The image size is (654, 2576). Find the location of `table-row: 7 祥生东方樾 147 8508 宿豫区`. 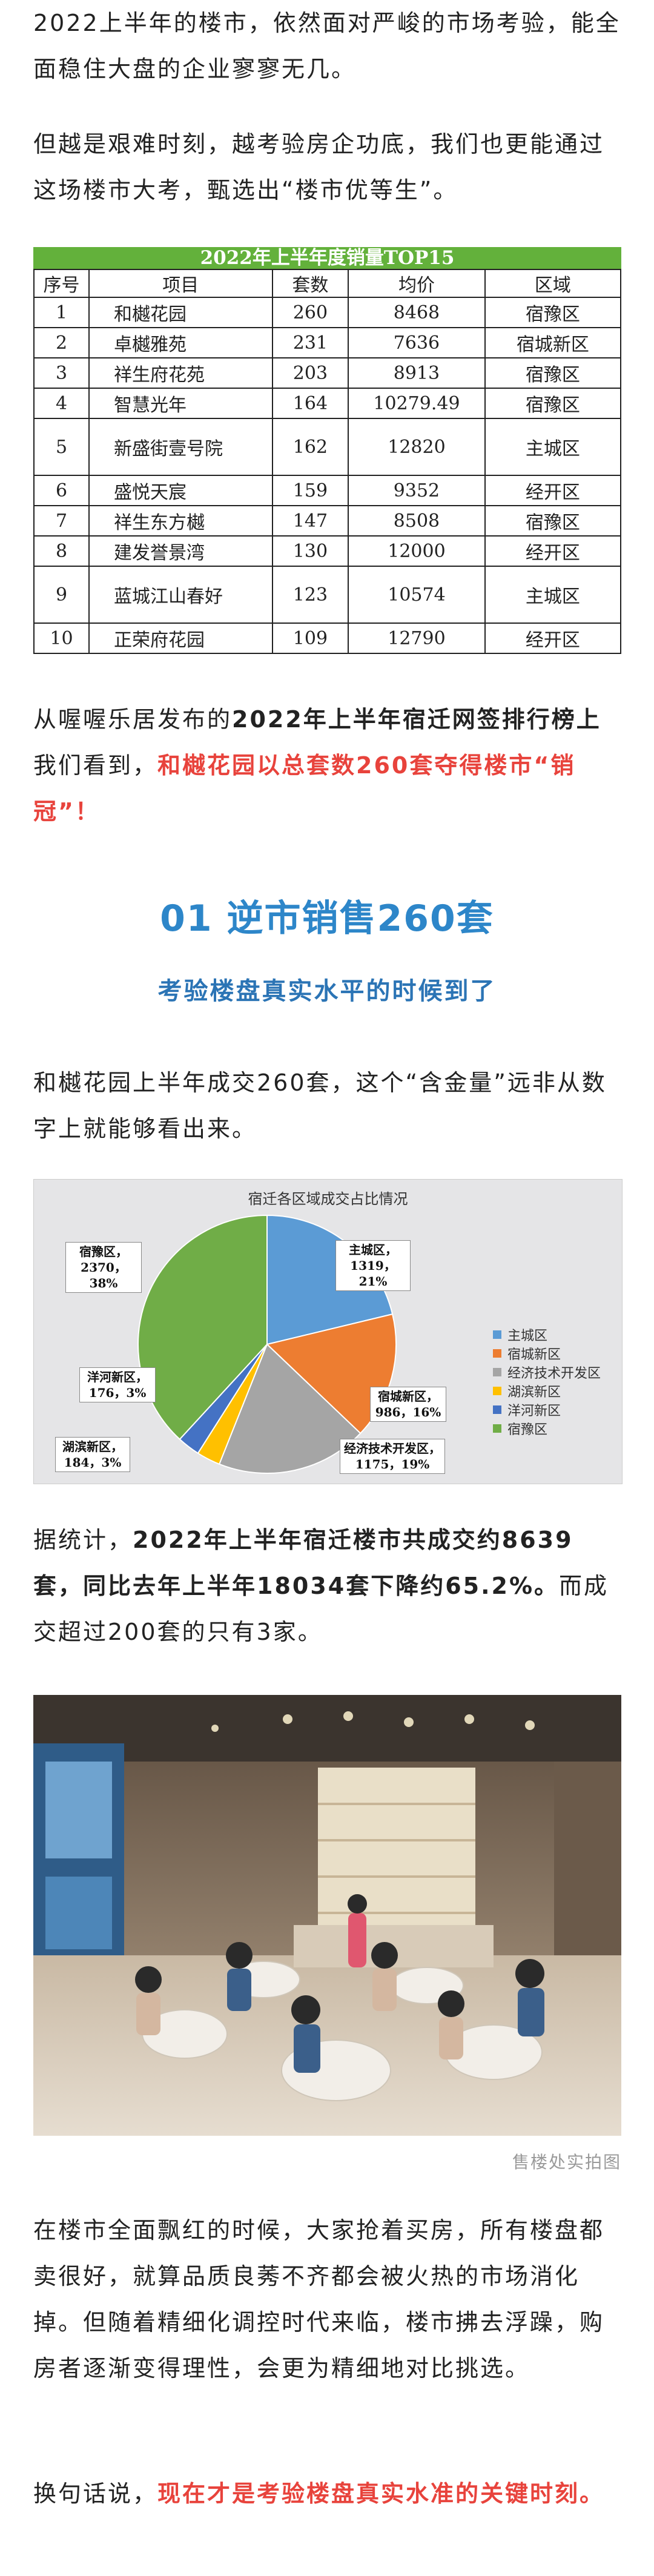

table-row: 7 祥生东方樾 147 8508 宿豫区 is located at coordinates (327, 521).